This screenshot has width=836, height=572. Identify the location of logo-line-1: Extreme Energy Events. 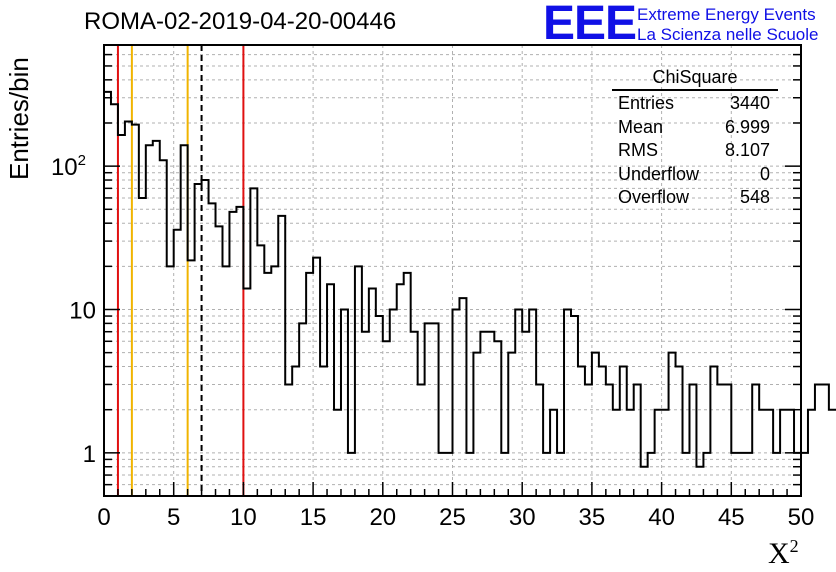
(726, 14).